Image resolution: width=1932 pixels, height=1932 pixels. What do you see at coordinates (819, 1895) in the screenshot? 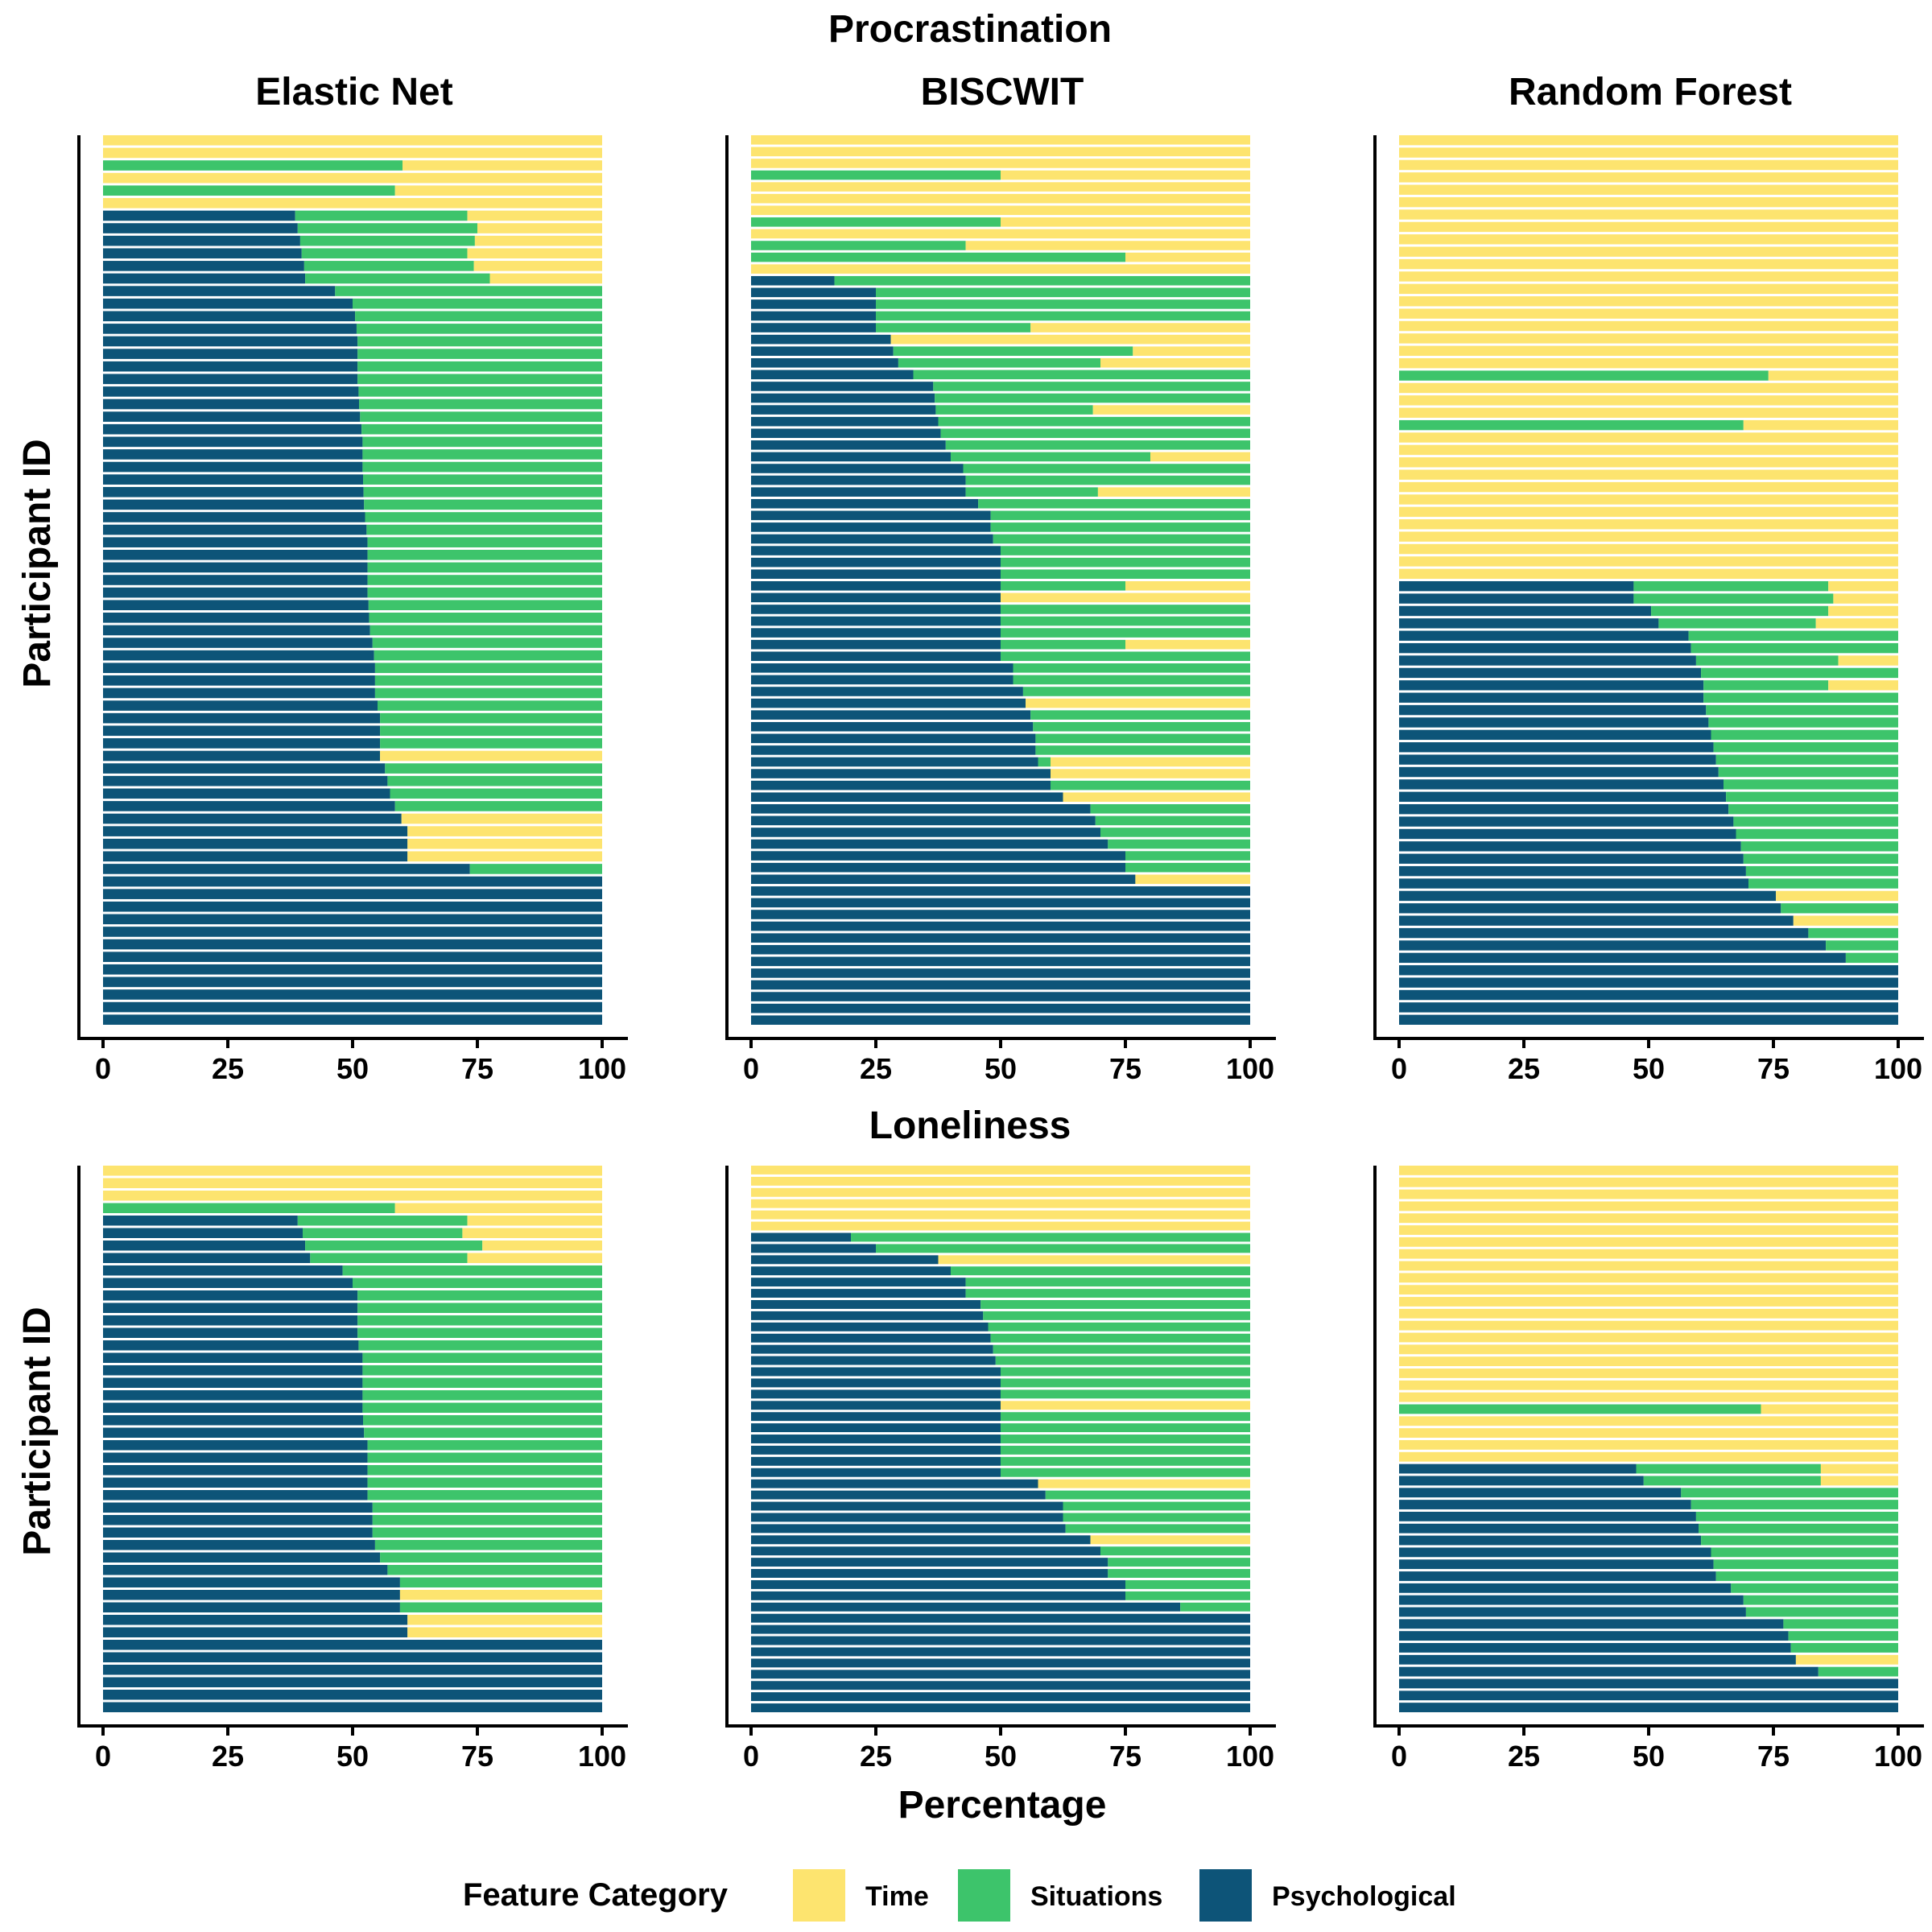
I see `legend-swatch-time` at bounding box center [819, 1895].